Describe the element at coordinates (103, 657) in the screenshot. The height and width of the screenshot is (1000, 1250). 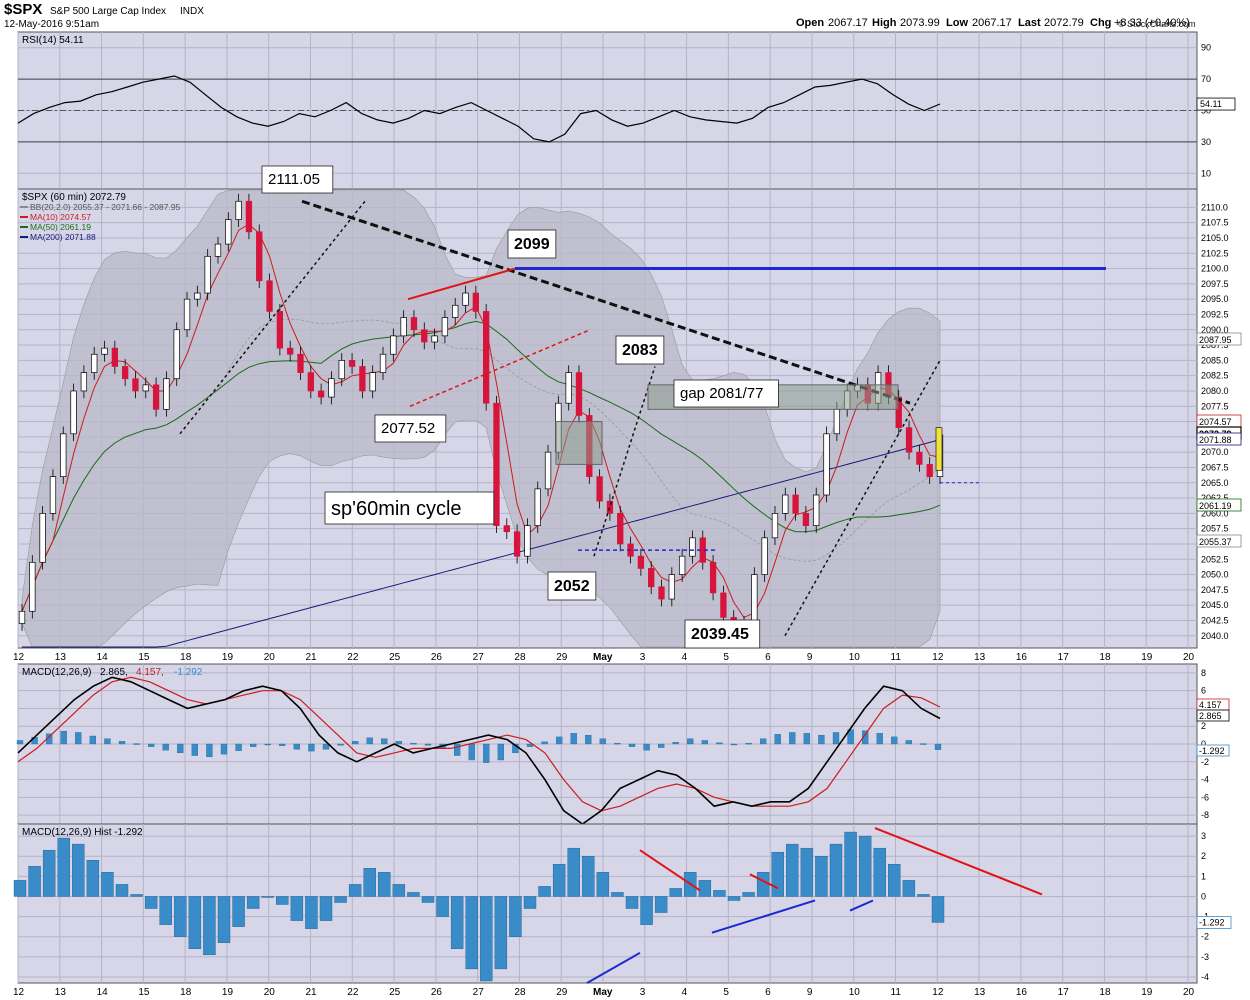
I see `x-tick-label: 14` at that location.